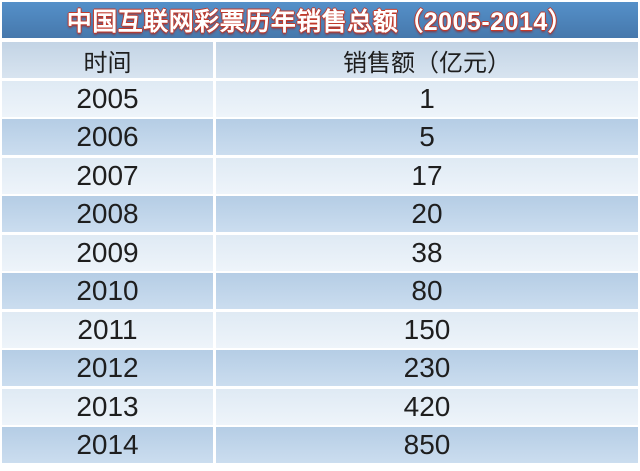  I want to click on year-cell: 2014, so click(107, 445).